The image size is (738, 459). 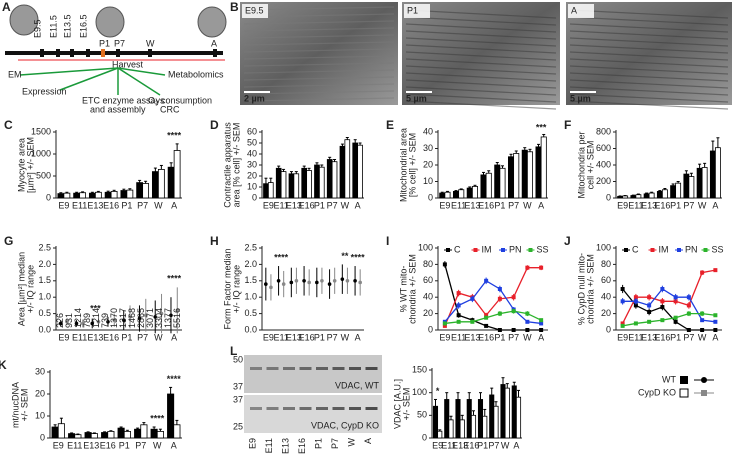 What do you see at coordinates (67, 26) in the screenshot?
I see `stage-label: E13.5` at bounding box center [67, 26].